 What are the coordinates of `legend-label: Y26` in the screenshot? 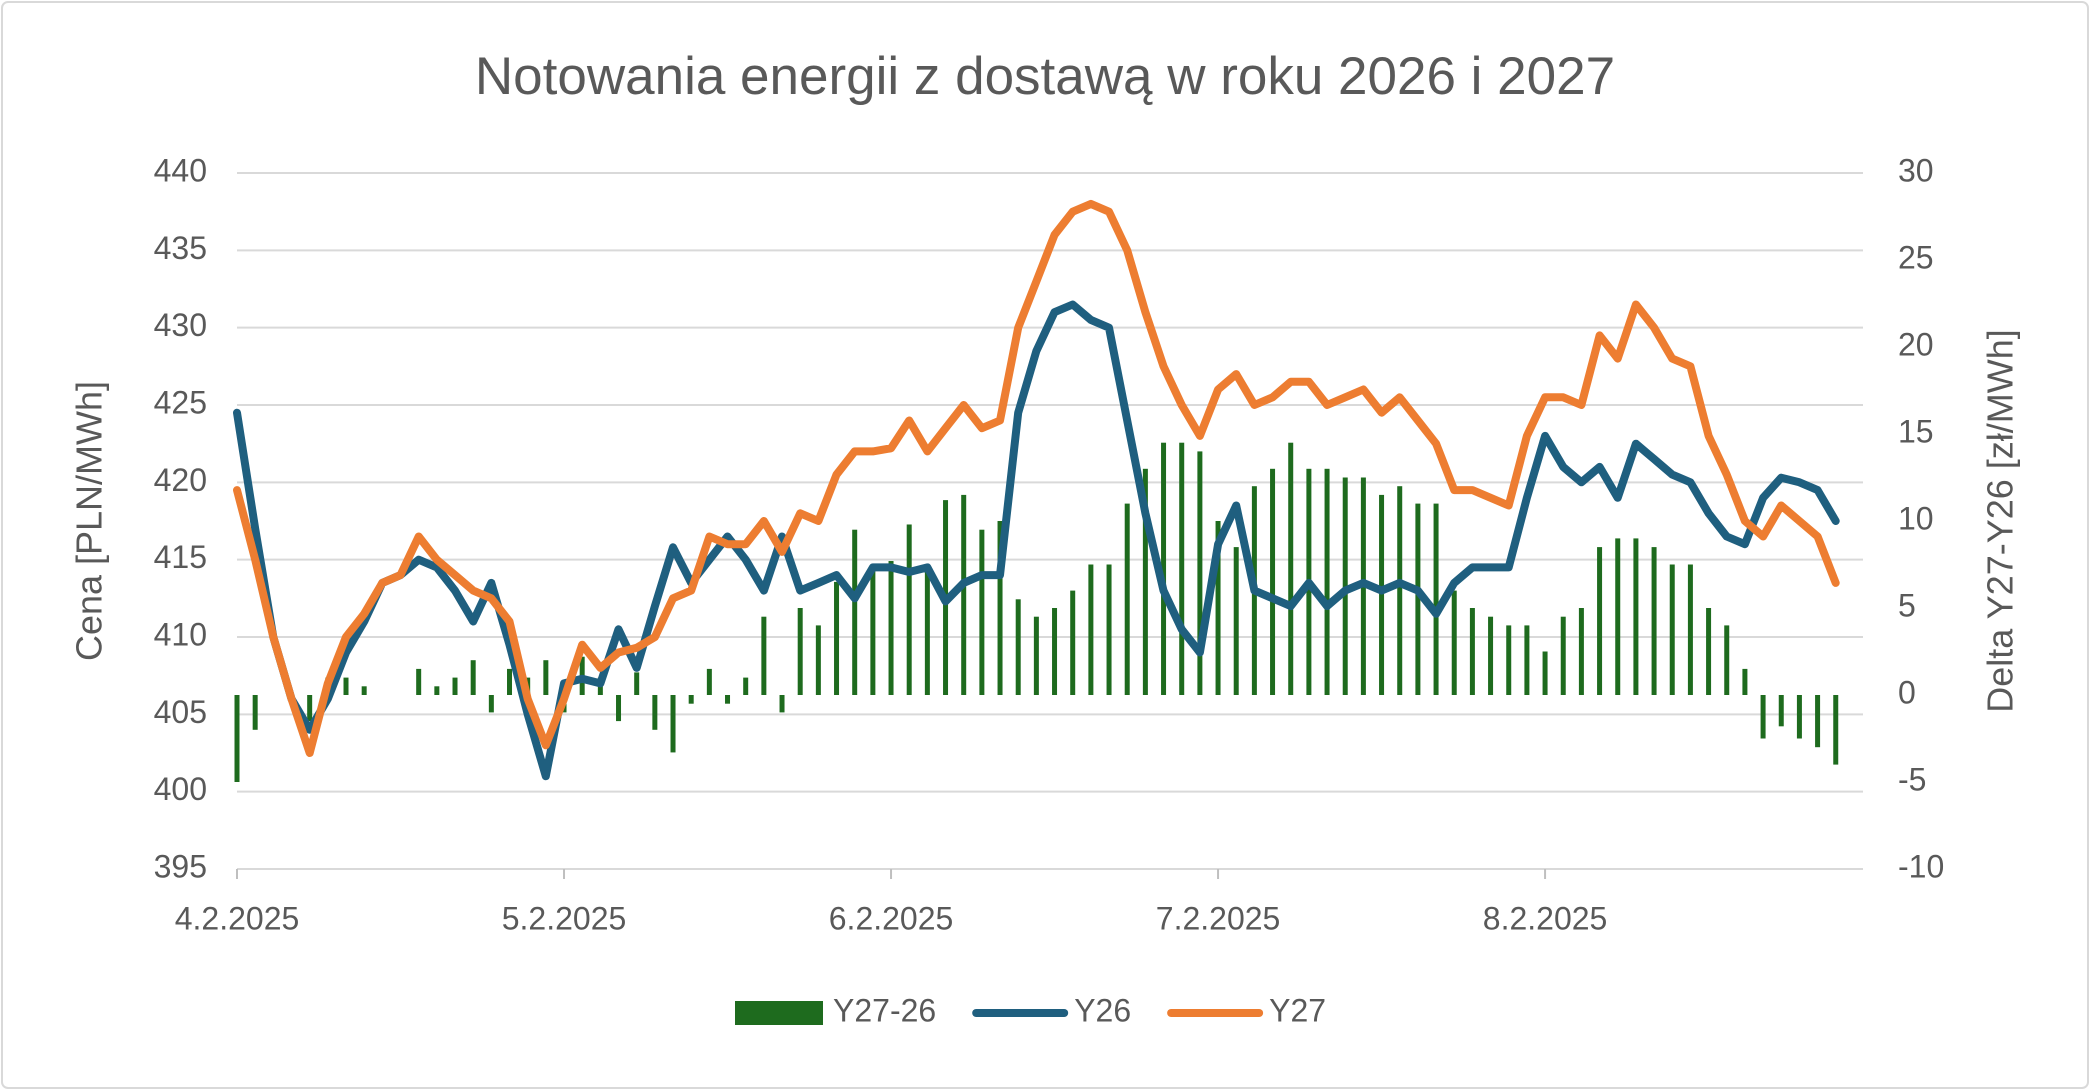 It's located at (1102, 1010).